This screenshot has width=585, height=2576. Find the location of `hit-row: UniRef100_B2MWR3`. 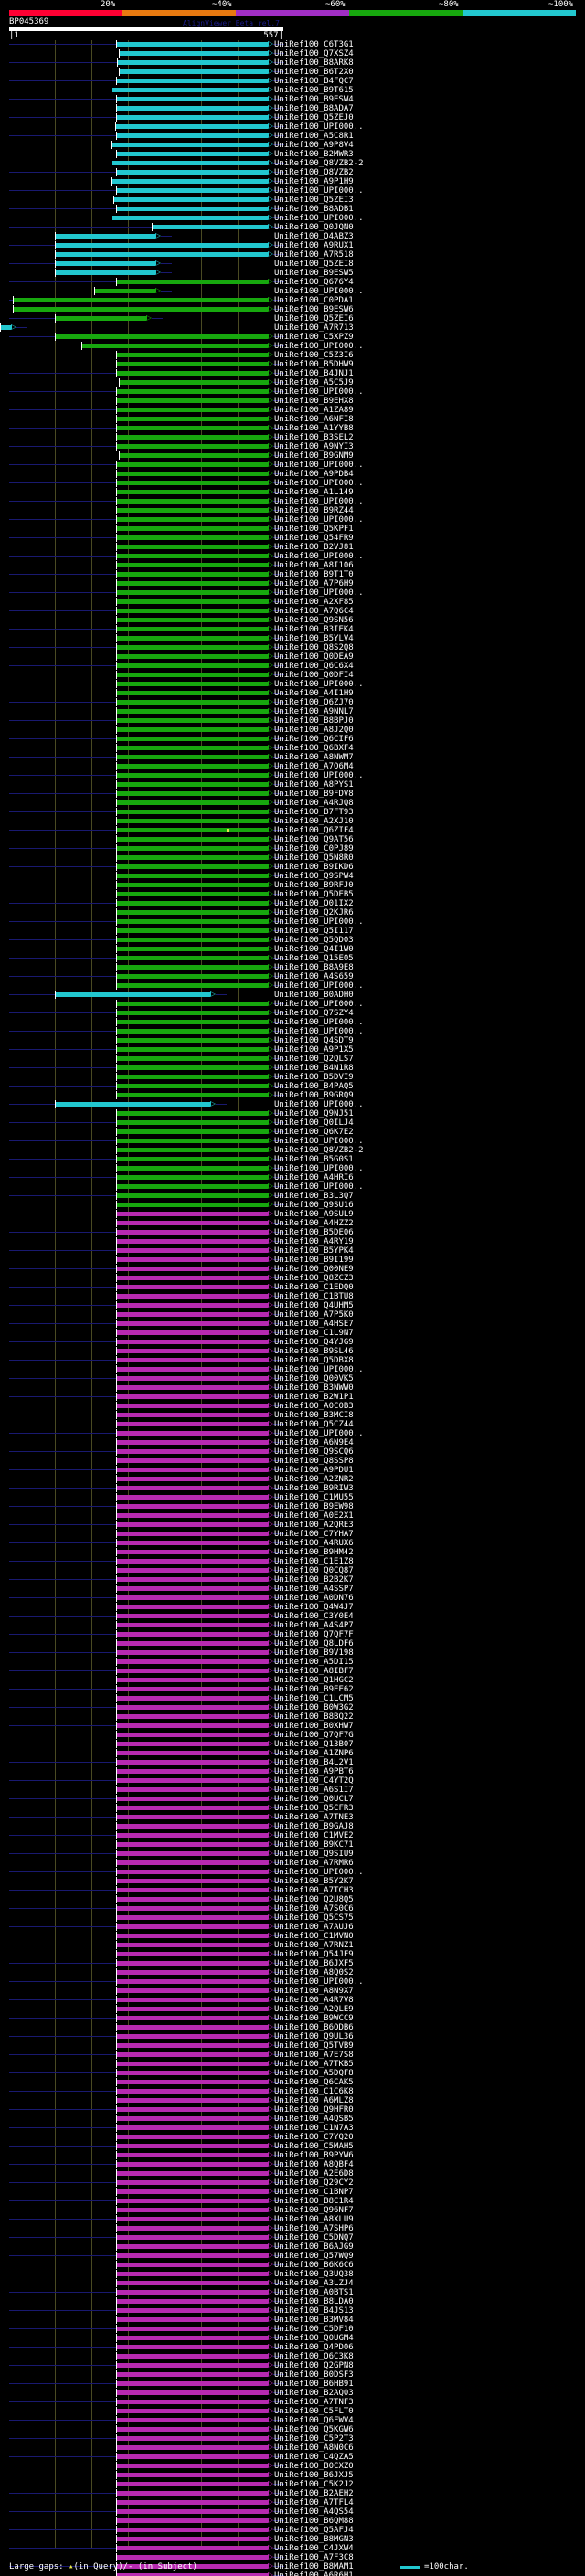

hit-row: UniRef100_B2MWR3 is located at coordinates (293, 154).